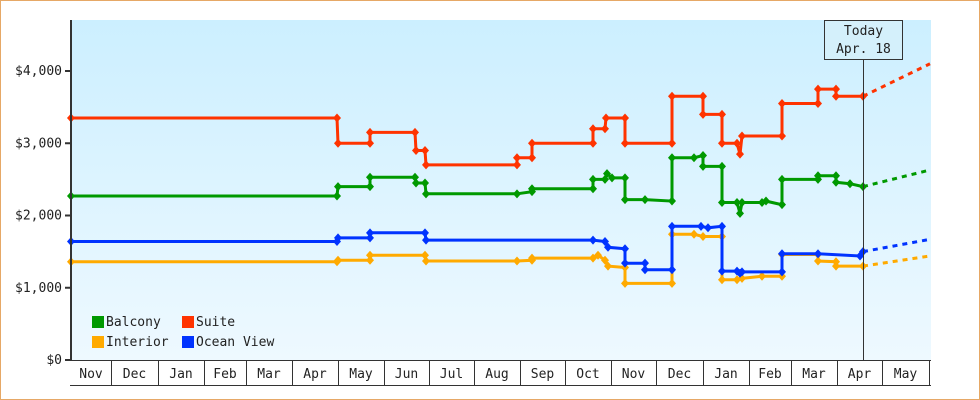 The height and width of the screenshot is (400, 980). Describe the element at coordinates (137, 342) in the screenshot. I see `legend-item-interior: Interior` at that location.